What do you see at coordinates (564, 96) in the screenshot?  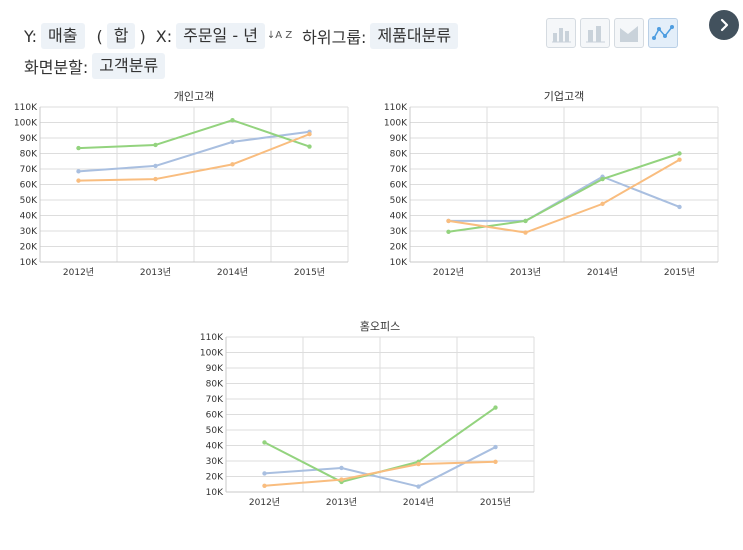 I see `chart-title: 기업고객` at bounding box center [564, 96].